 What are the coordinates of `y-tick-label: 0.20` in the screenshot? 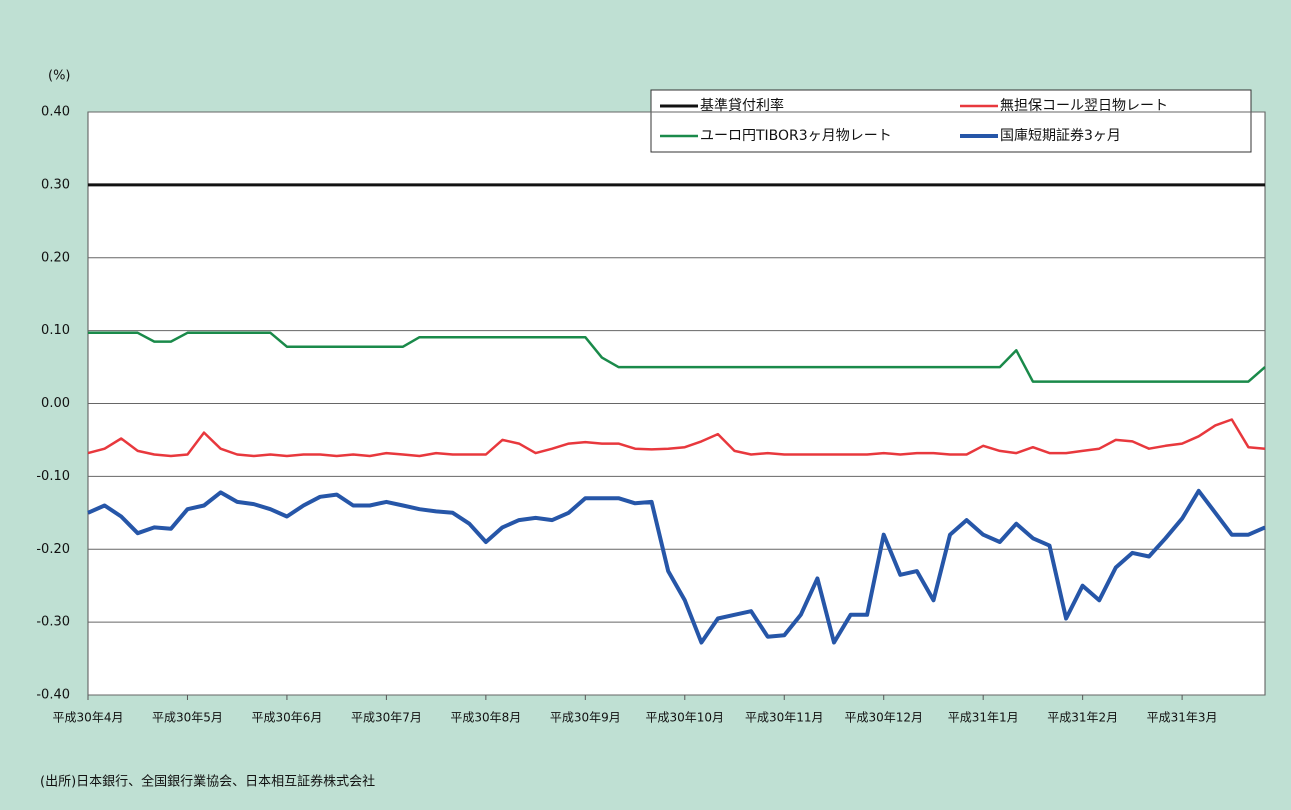 It's located at (55, 257).